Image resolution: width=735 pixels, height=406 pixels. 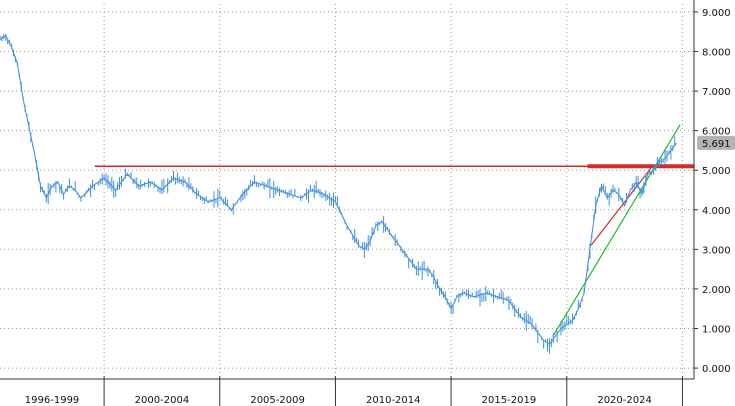 I want to click on green-trendline, so click(x=616, y=230).